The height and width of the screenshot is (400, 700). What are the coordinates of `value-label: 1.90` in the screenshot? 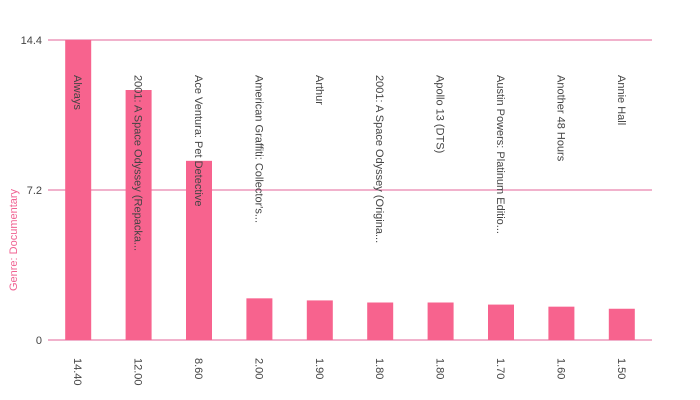 It's located at (319, 368).